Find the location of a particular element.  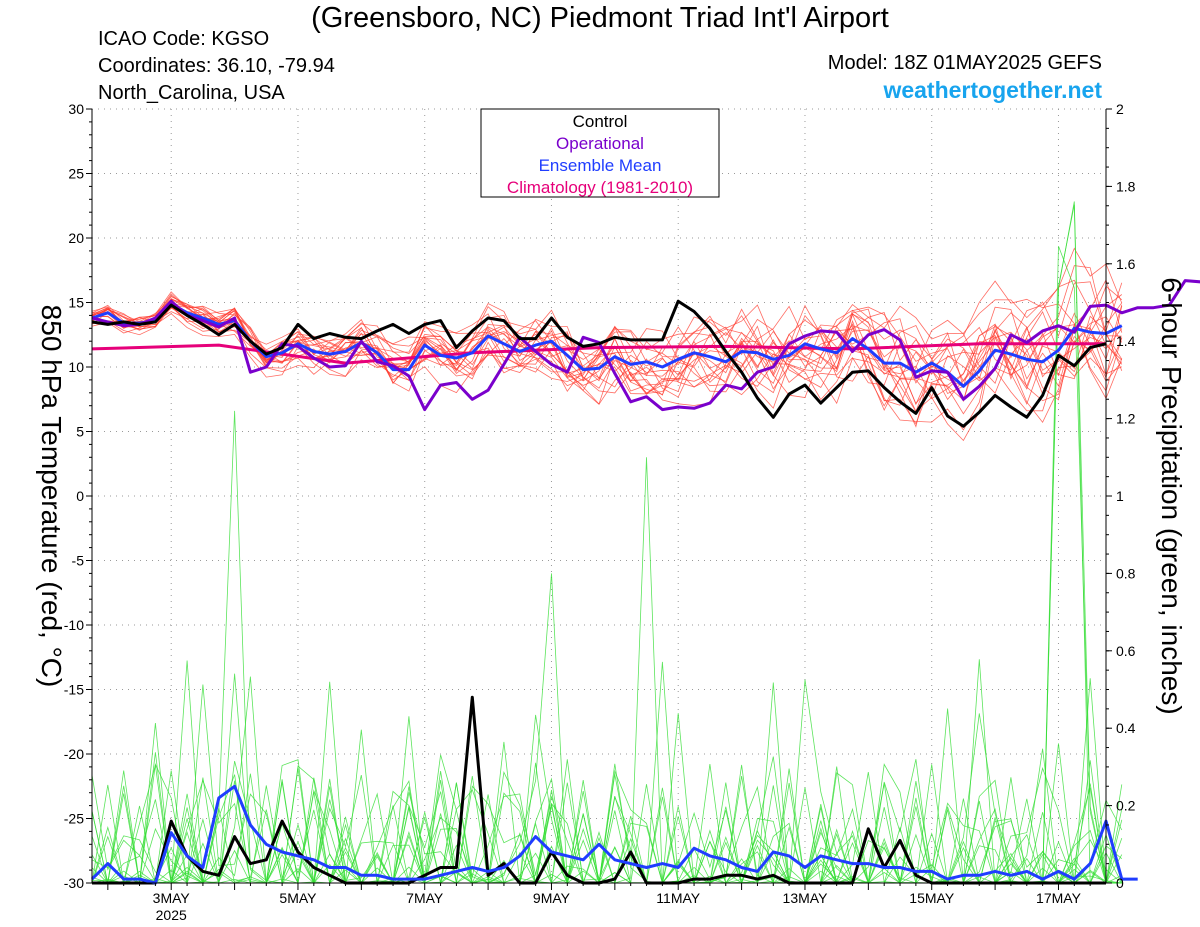

right-tick-label: 1.2 is located at coordinates (1126, 419).